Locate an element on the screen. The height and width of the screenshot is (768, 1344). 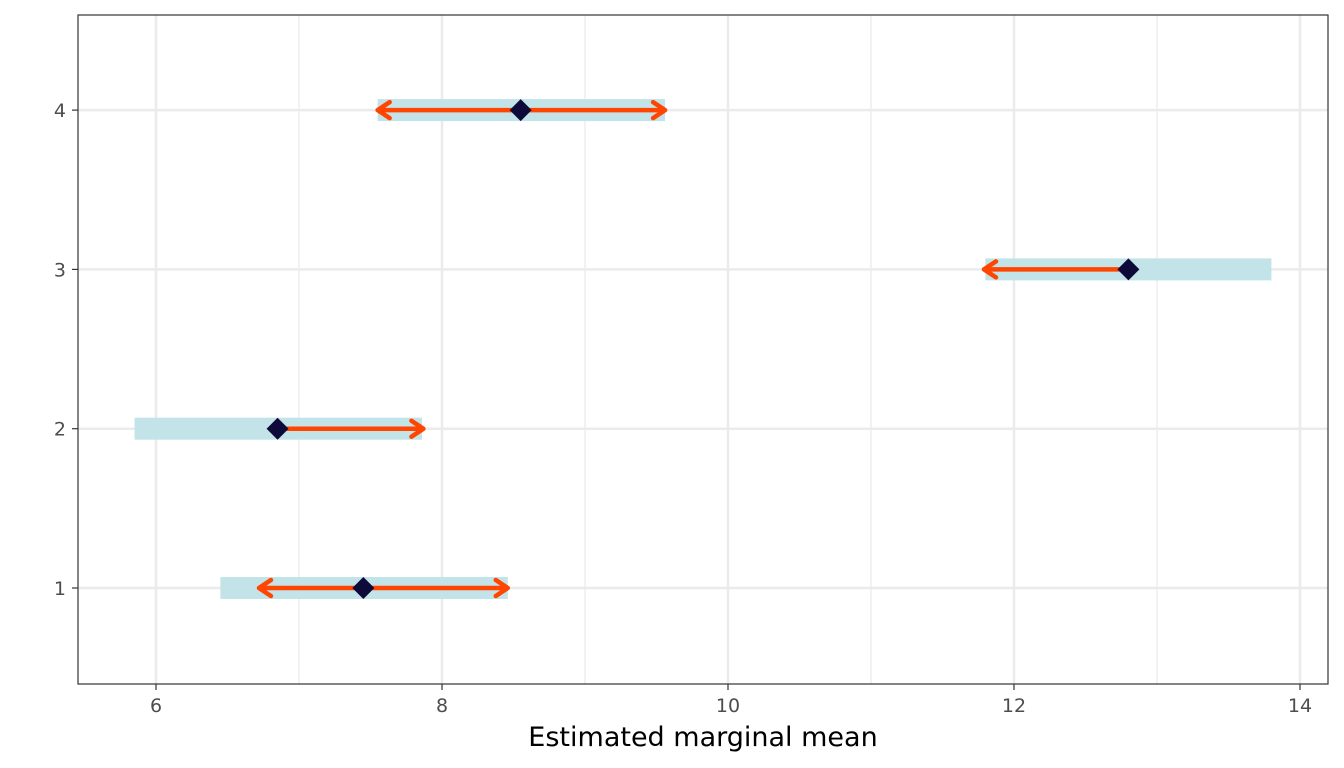
x-axis-label: Estimated marginal mean is located at coordinates (702, 737).